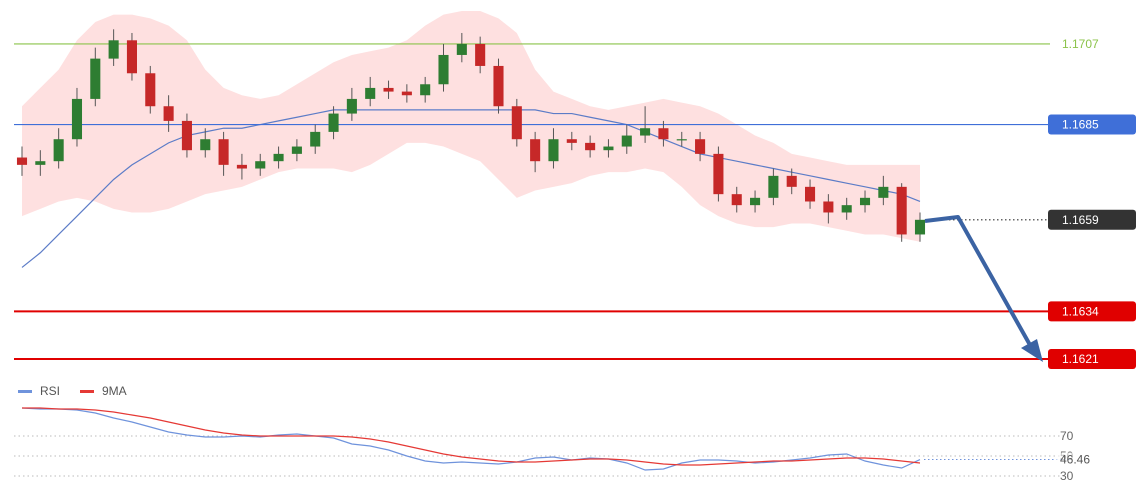 The width and height of the screenshot is (1140, 500). I want to click on arrow-head, so click(1032, 350).